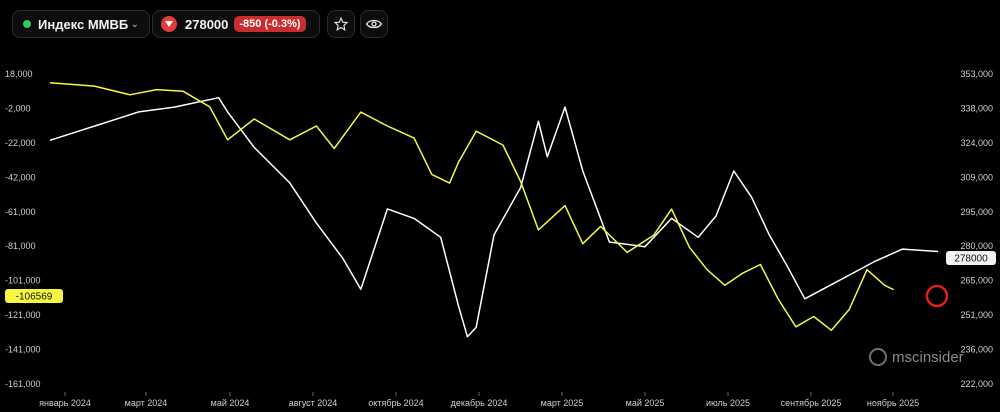  I want to click on x-tick-label: октябрь 2024, so click(395, 403).